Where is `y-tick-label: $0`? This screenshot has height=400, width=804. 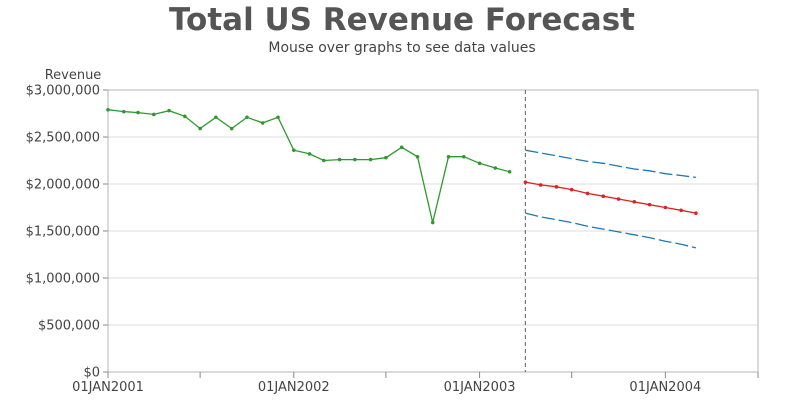
y-tick-label: $0 is located at coordinates (91, 373).